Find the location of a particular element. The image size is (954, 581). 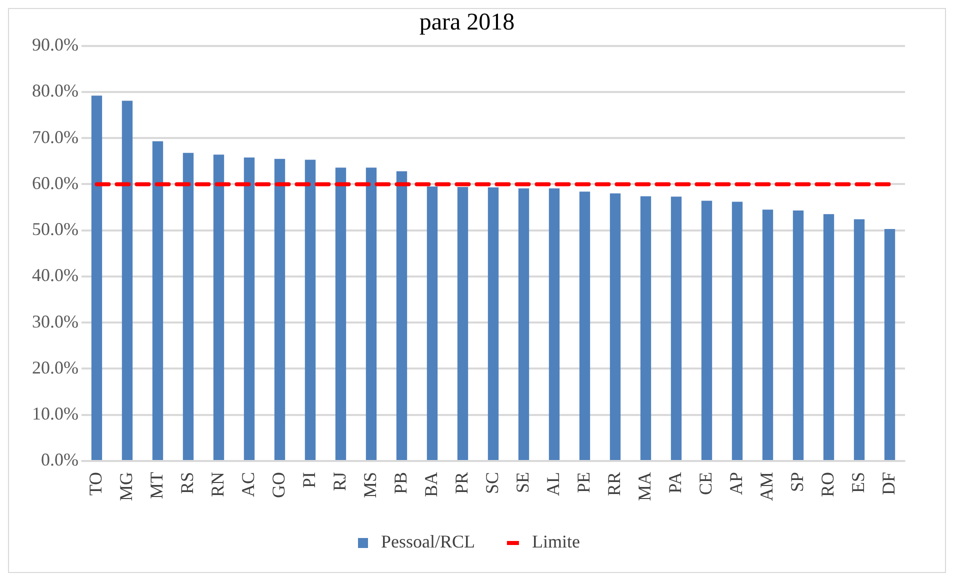

x-tick-label: AL is located at coordinates (552, 484).